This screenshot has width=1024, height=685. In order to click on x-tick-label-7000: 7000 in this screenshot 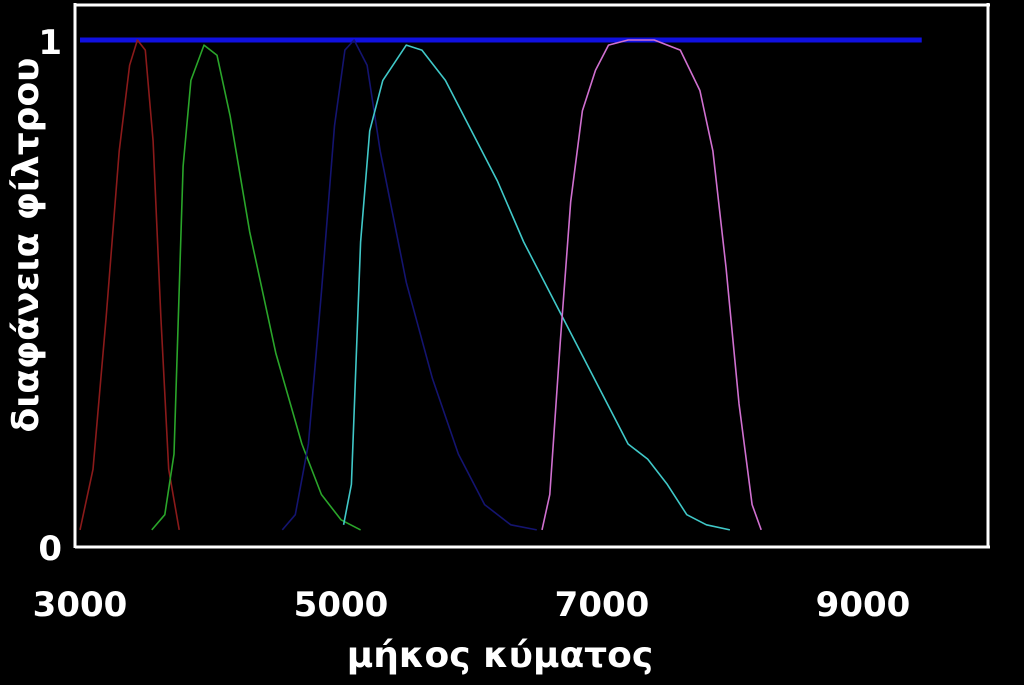, I will do `click(602, 605)`.